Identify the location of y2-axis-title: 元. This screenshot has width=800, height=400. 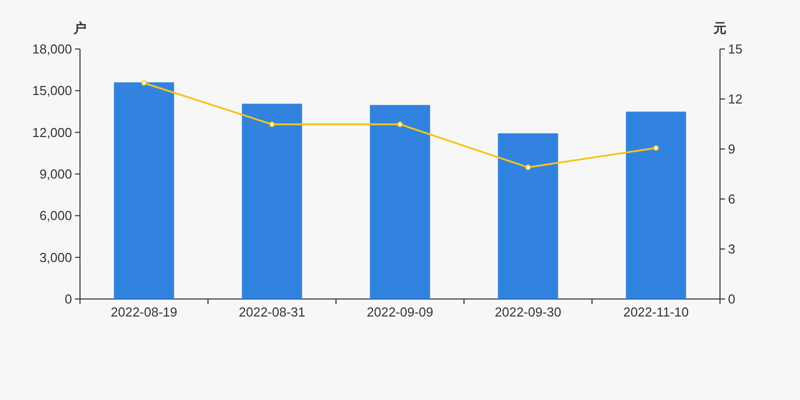
(719, 28).